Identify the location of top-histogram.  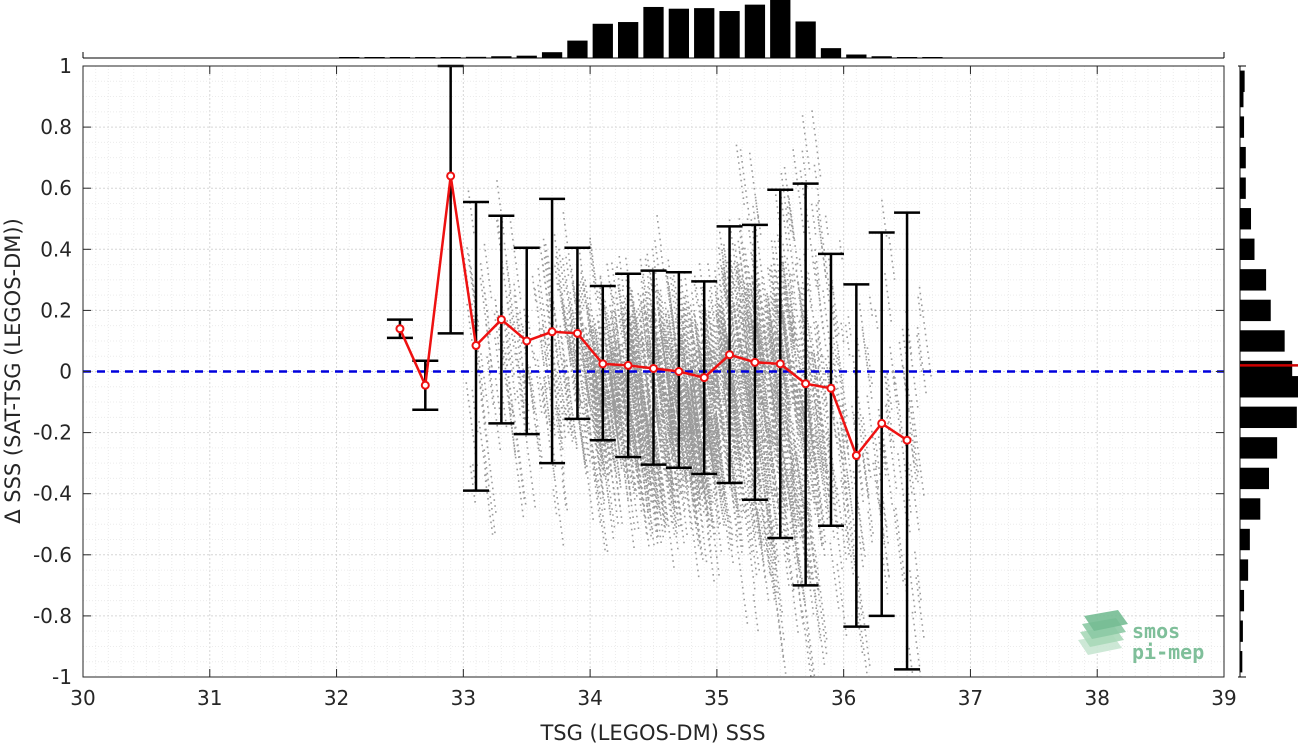
(653, 29).